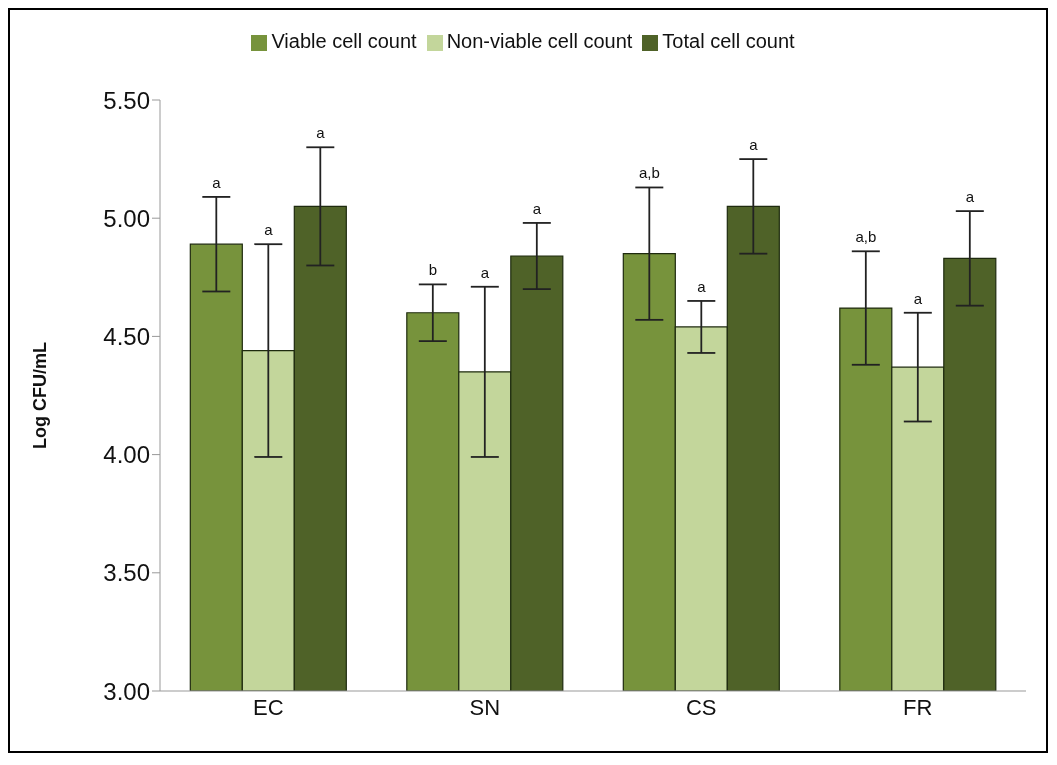  Describe the element at coordinates (432, 270) in the screenshot. I see `annotation: b` at that location.